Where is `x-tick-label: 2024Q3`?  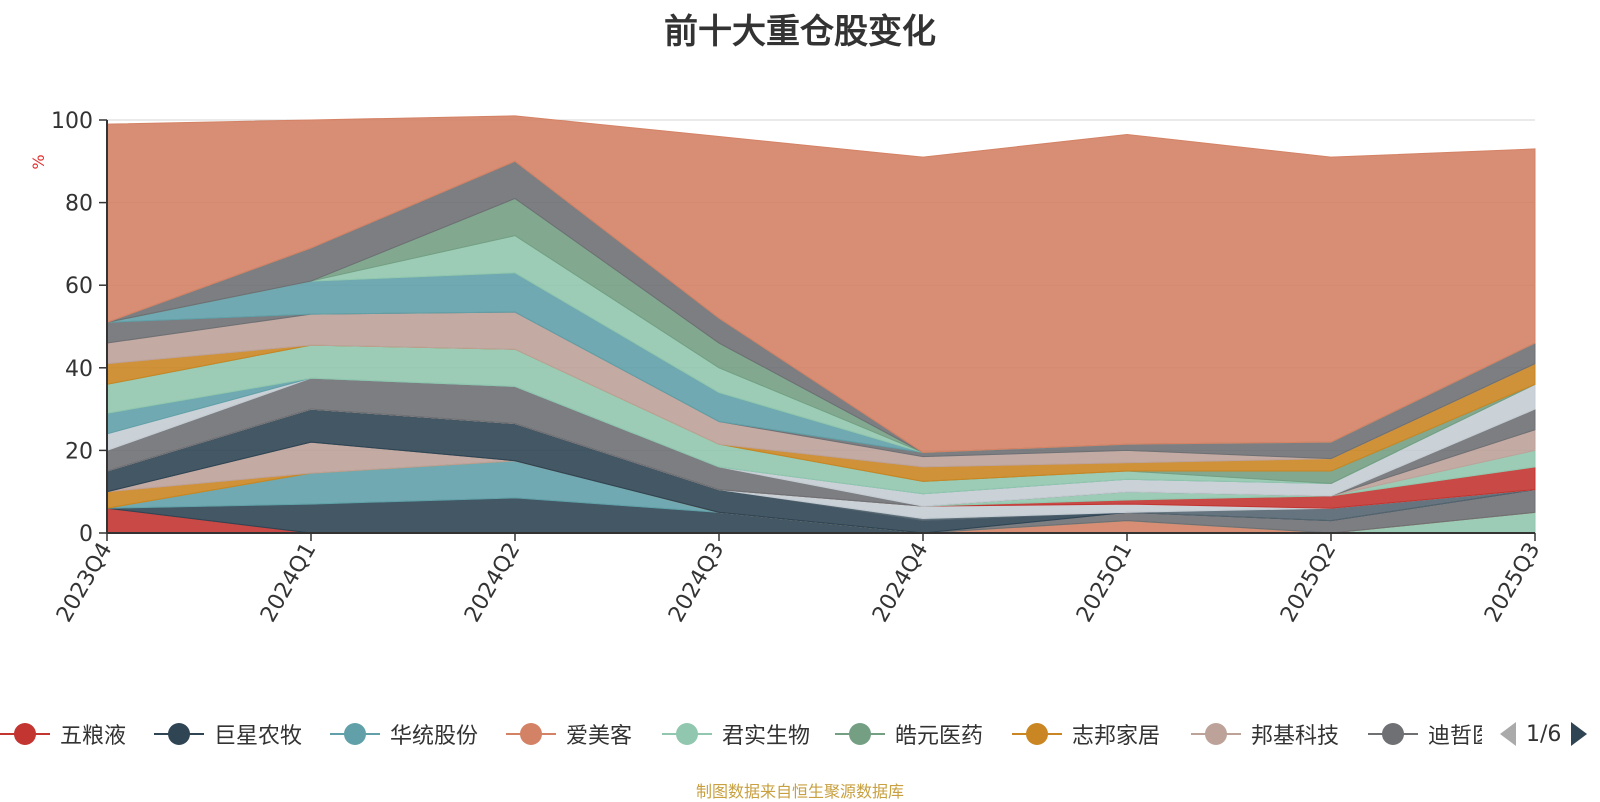 x-tick-label: 2024Q3 is located at coordinates (696, 583).